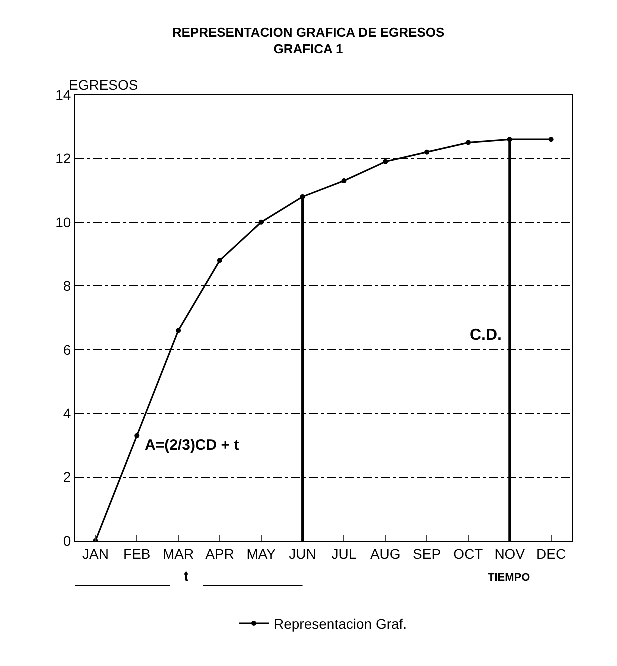 The image size is (617, 666). What do you see at coordinates (137, 554) in the screenshot?
I see `x-tick-label: FEB` at bounding box center [137, 554].